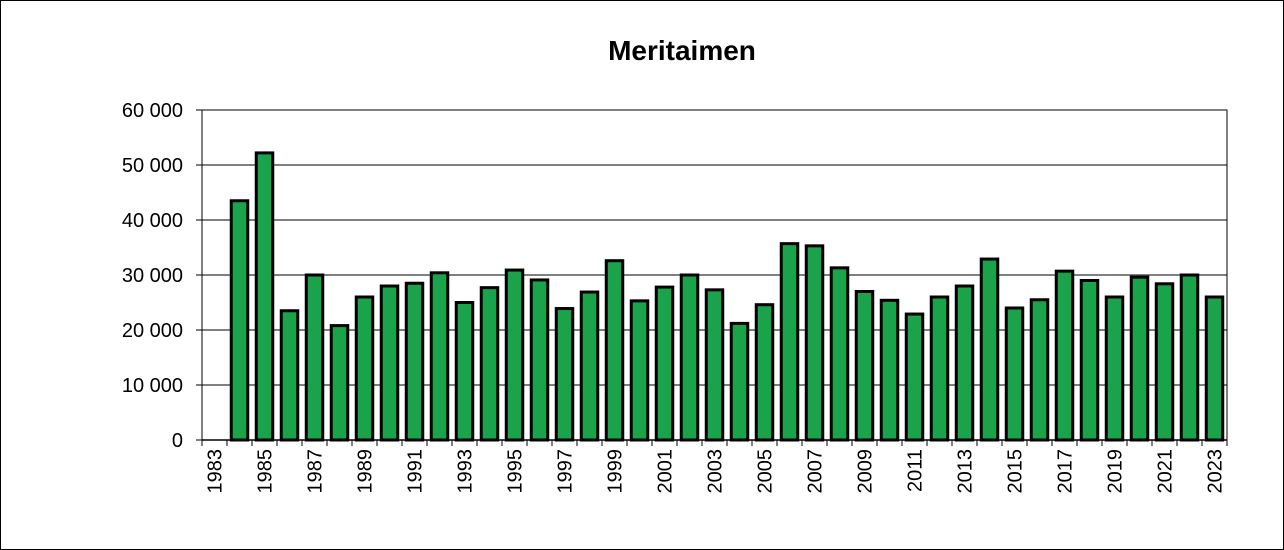 The image size is (1284, 550). What do you see at coordinates (689, 357) in the screenshot?
I see `bar-2002` at bounding box center [689, 357].